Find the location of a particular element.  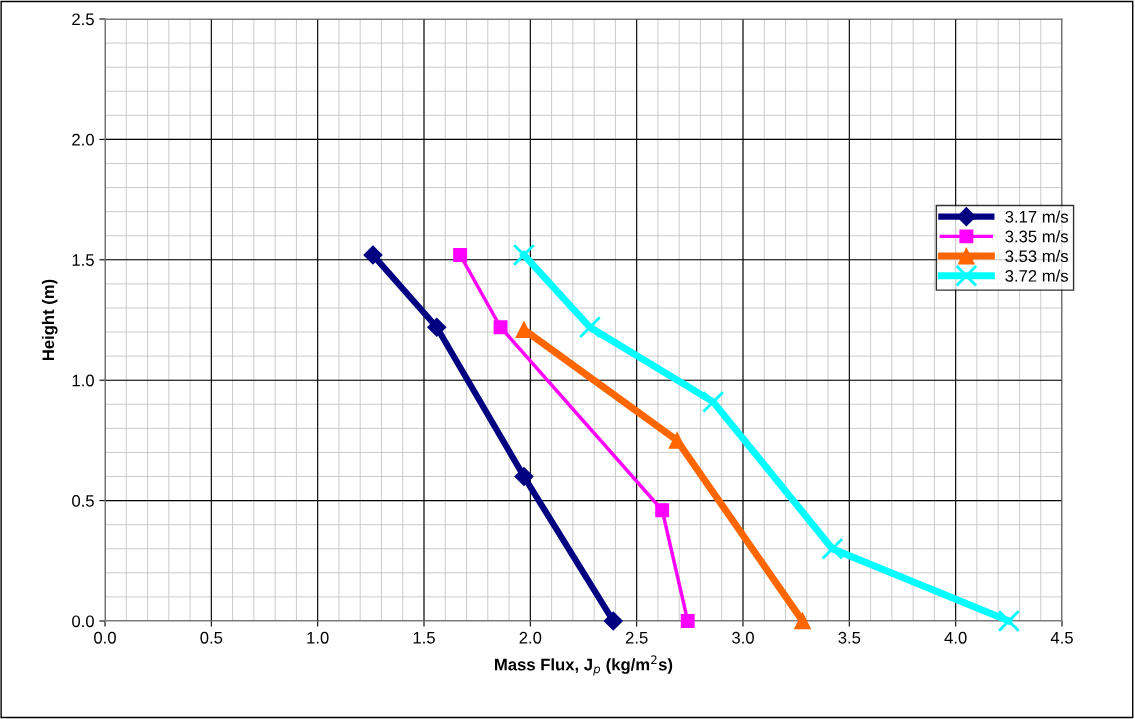

legend-label: 3.17 m/s is located at coordinates (1036, 216).